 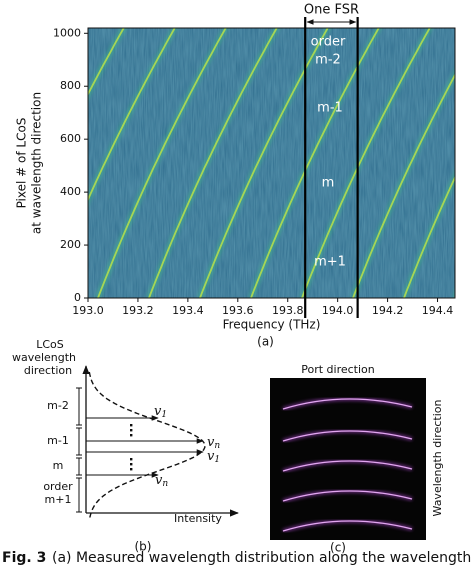 What do you see at coordinates (50, 344) in the screenshot?
I see `b-axis-title: LCoS` at bounding box center [50, 344].